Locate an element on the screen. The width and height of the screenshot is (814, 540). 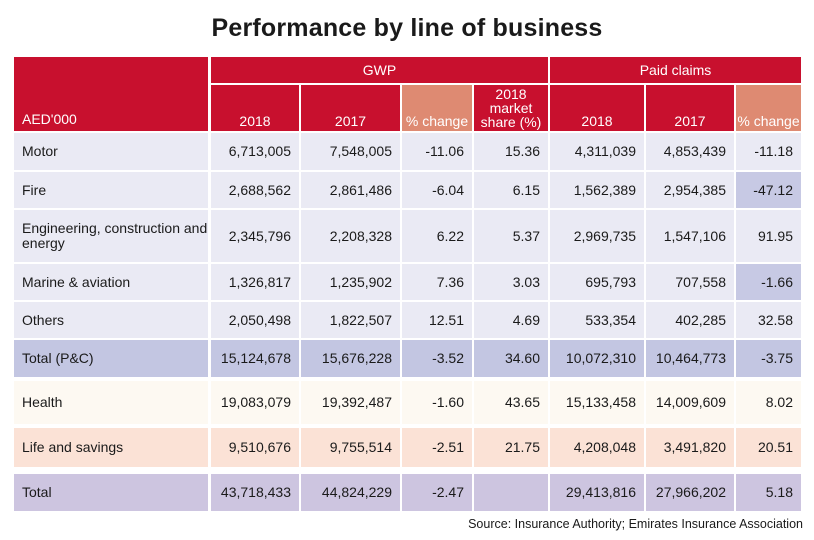
cell-claims-pct-change: 91.95 is located at coordinates (768, 236).